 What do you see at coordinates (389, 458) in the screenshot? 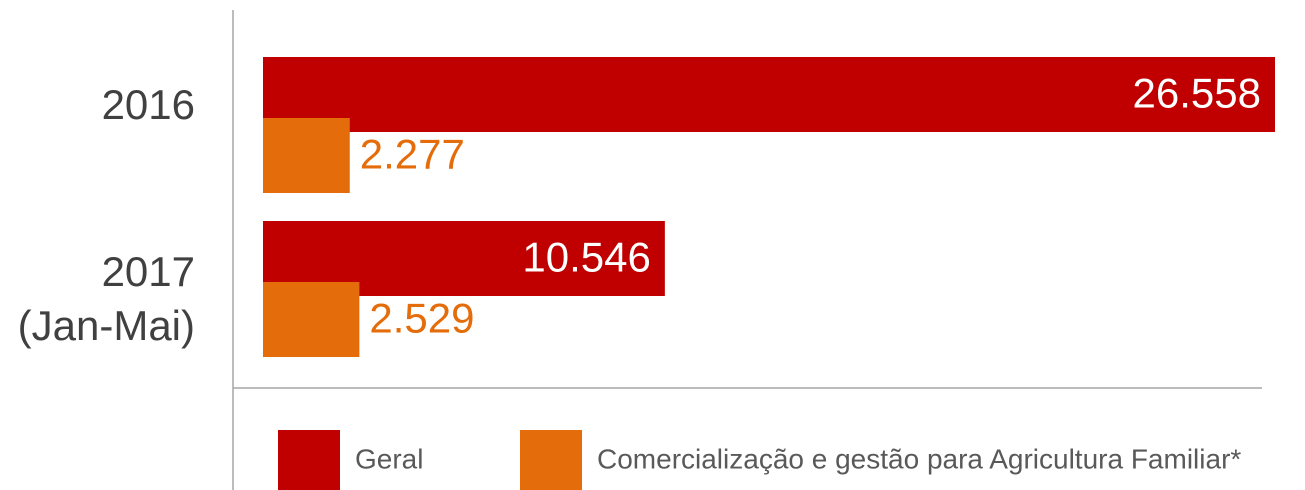
I see `legend-label: Geral` at bounding box center [389, 458].